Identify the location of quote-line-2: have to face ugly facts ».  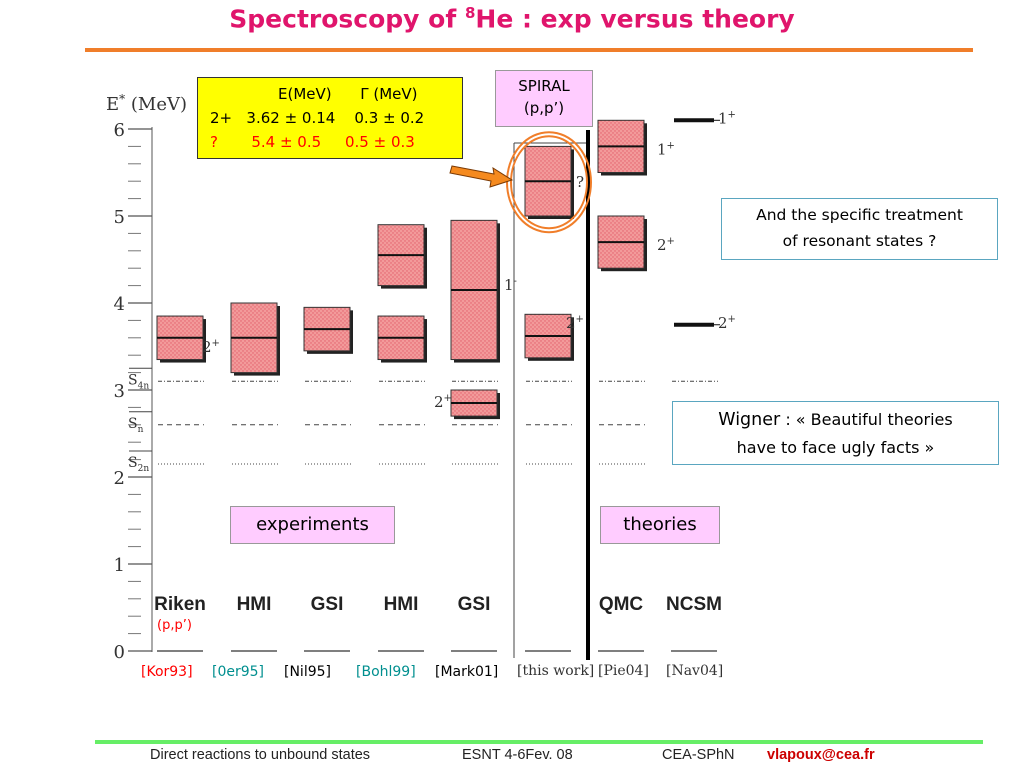
(835, 447).